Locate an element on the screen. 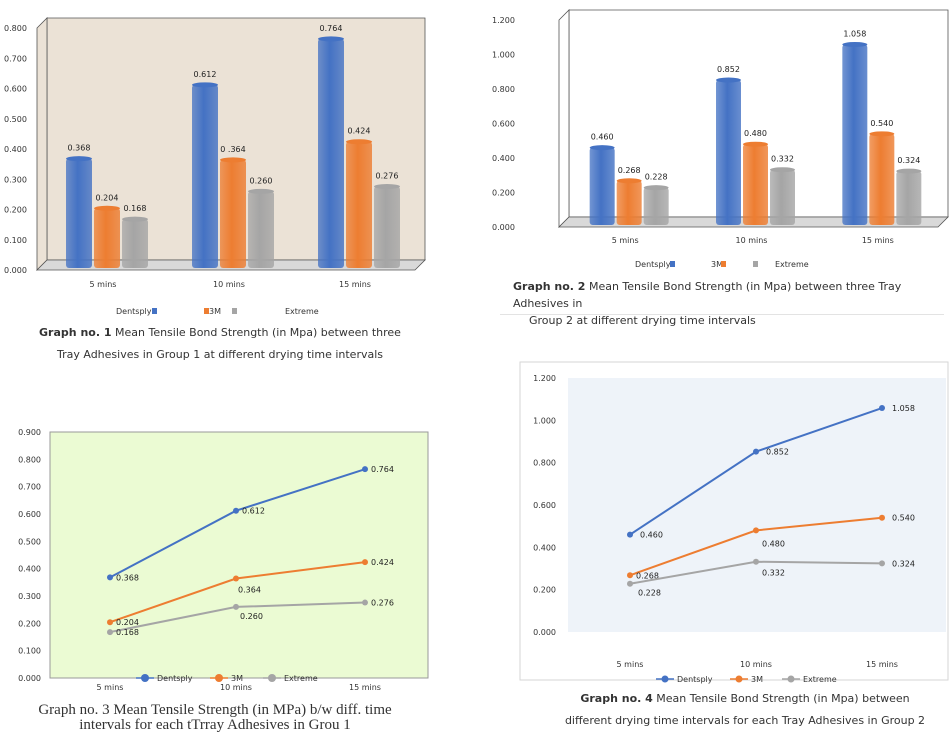 The height and width of the screenshot is (734, 950). legend-label-3m: 3M is located at coordinates (237, 678).